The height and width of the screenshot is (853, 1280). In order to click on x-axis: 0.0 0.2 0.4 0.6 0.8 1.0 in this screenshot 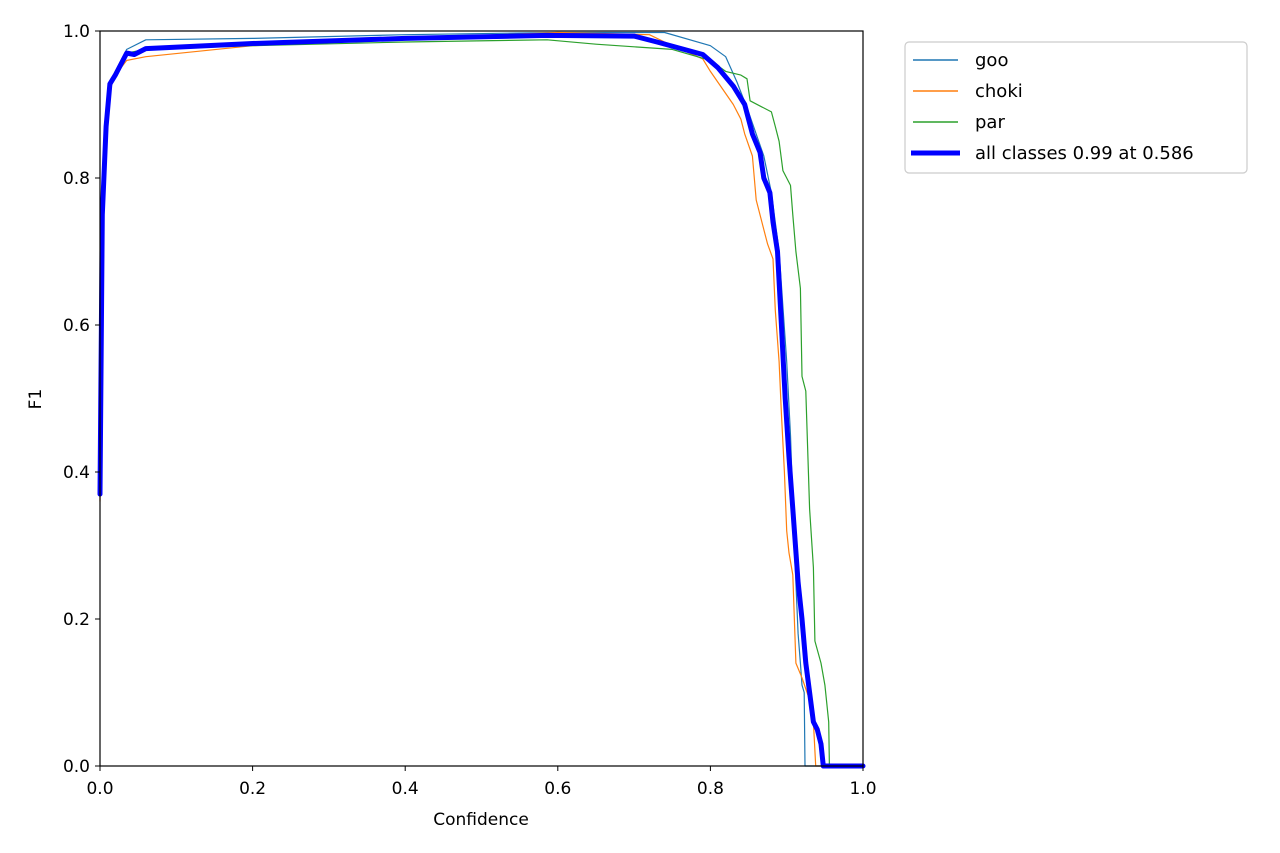, I will do `click(481, 782)`.